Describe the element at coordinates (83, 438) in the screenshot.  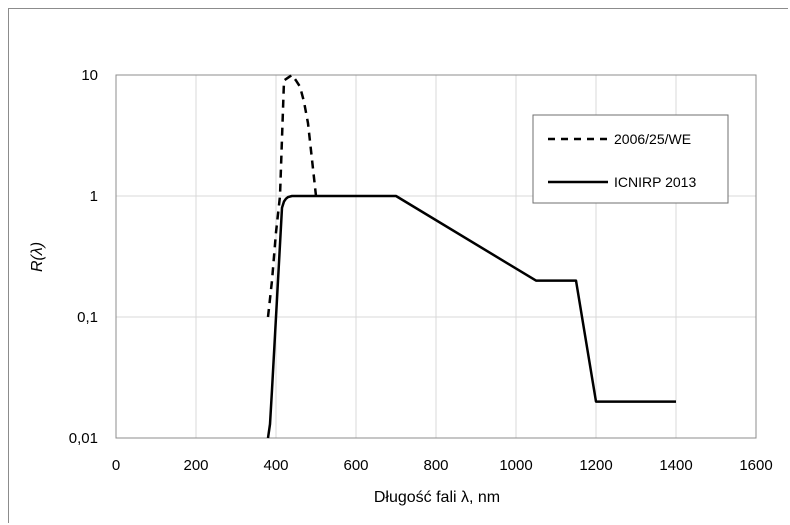
I see `y-tick-label: 0,01` at that location.